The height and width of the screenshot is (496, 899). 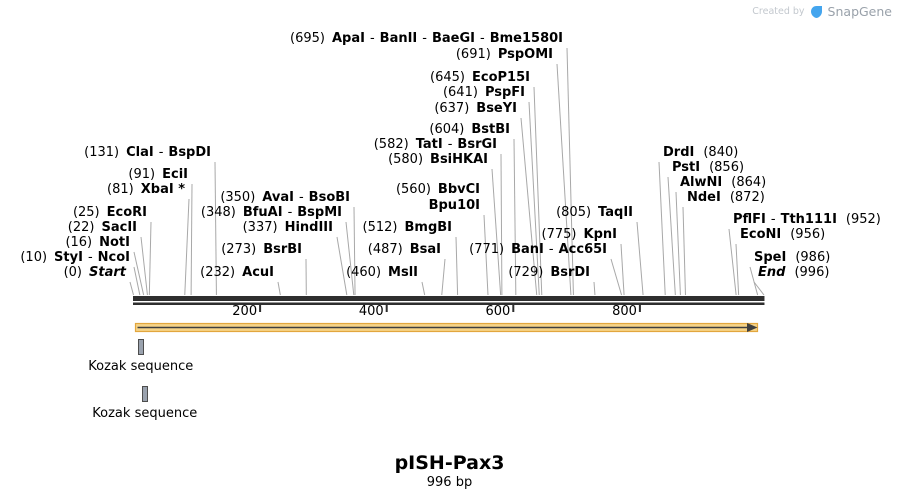 What do you see at coordinates (449, 298) in the screenshot?
I see `sequence-bar` at bounding box center [449, 298].